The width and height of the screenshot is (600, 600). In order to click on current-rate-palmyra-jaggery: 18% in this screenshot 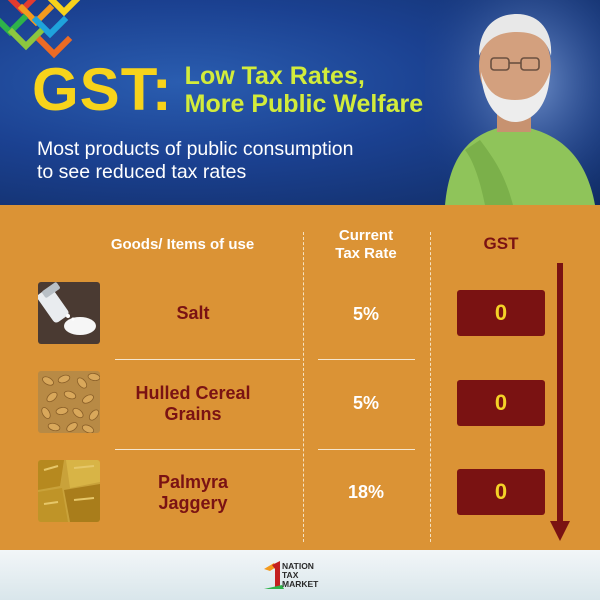, I will do `click(366, 492)`.